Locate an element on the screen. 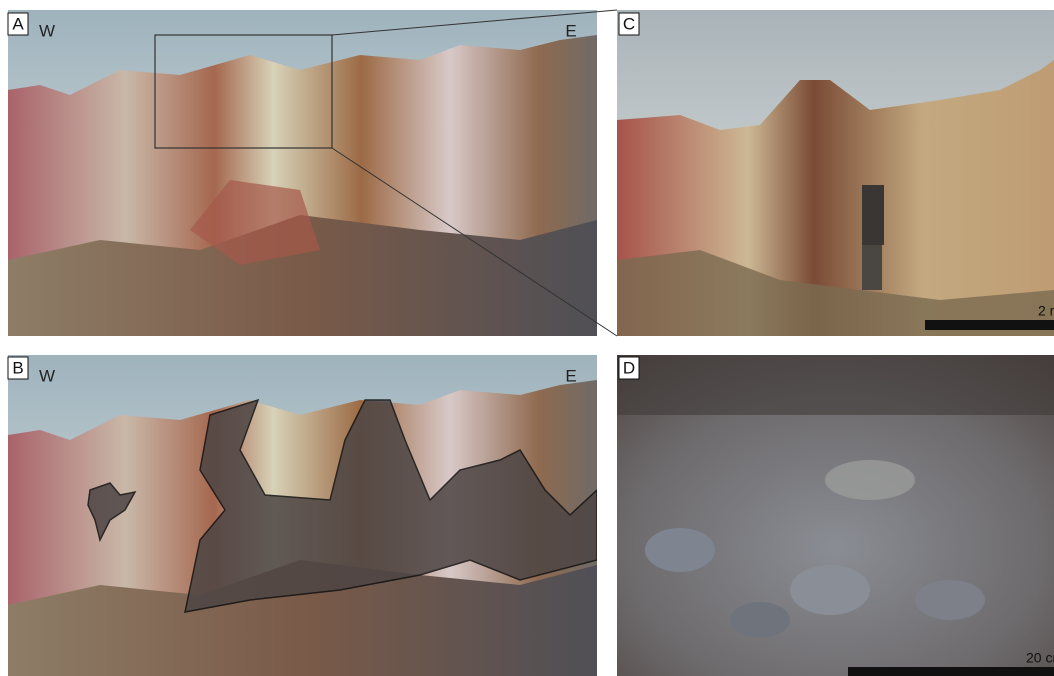  panel-label: A is located at coordinates (18, 23).